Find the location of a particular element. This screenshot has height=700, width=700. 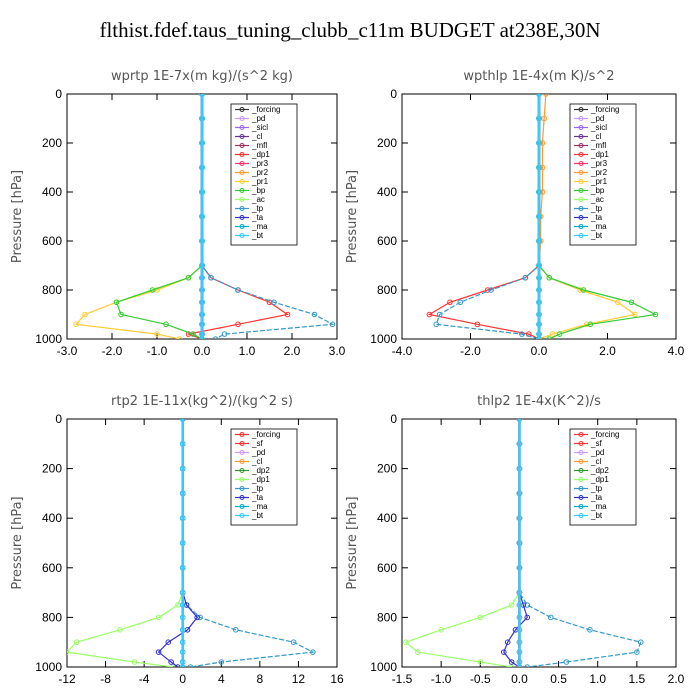

legend-label: _cl is located at coordinates (595, 136).